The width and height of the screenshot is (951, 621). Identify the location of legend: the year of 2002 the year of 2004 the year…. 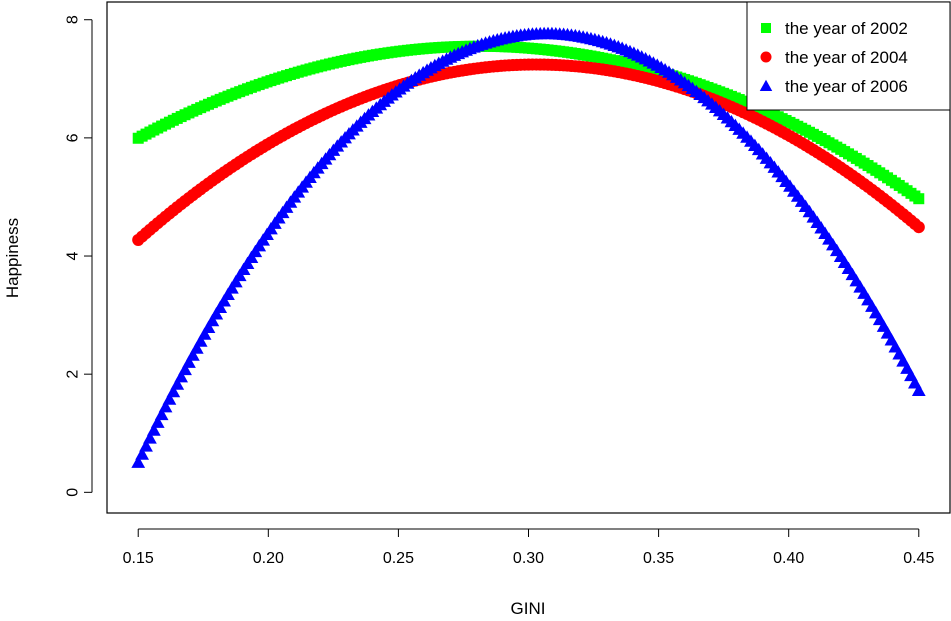
(848, 56).